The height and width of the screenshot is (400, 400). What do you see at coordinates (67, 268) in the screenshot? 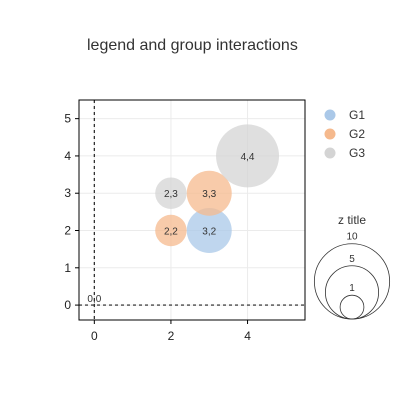
I see `y-tick-label: 1` at bounding box center [67, 268].